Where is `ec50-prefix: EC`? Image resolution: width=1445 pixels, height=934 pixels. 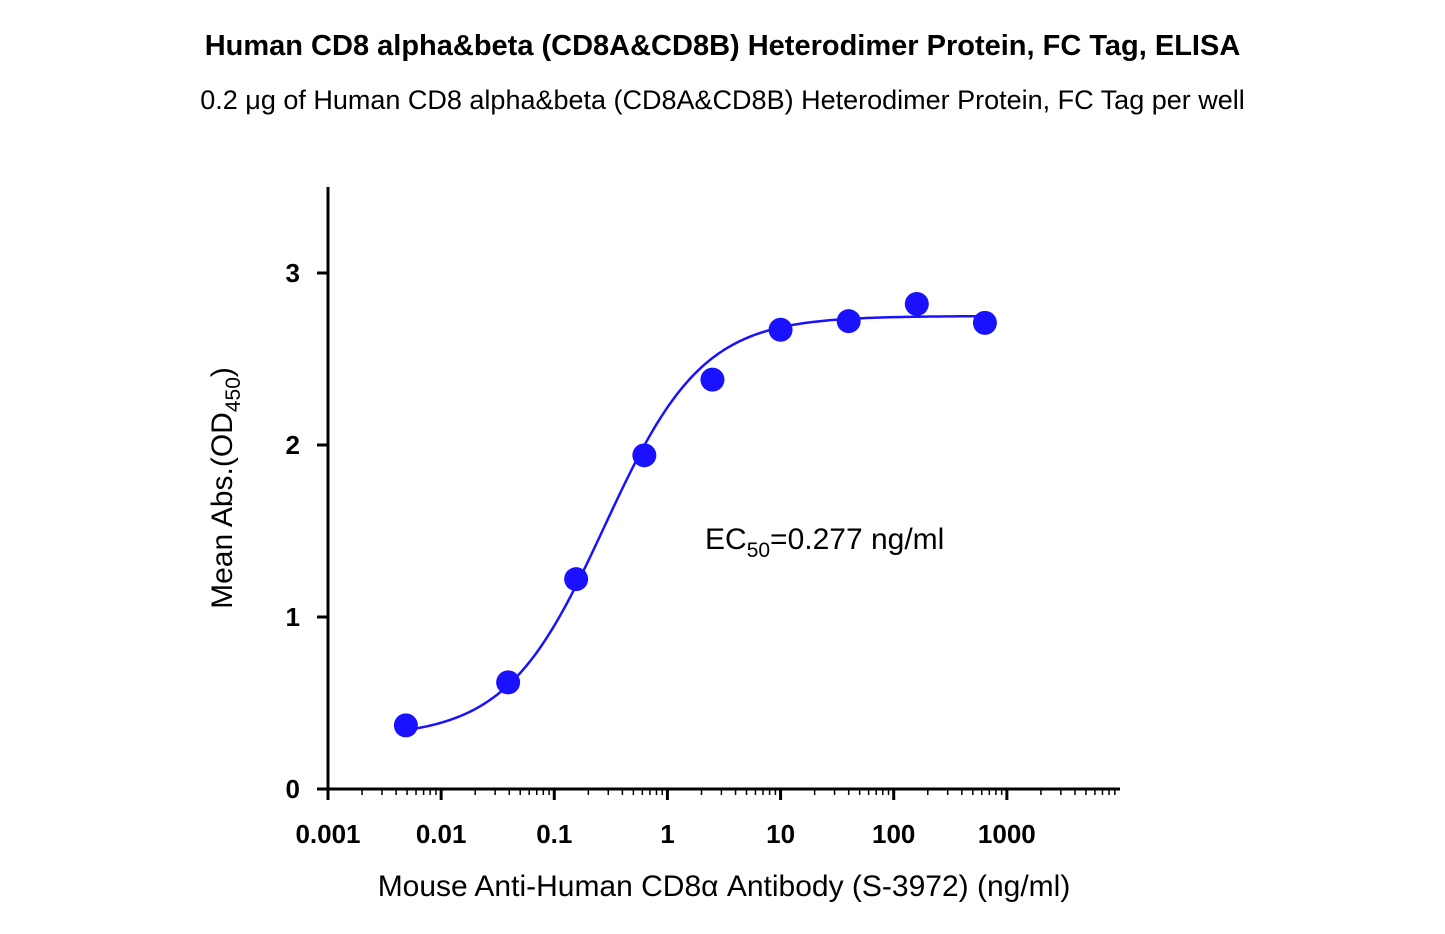
ec50-prefix: EC is located at coordinates (726, 539).